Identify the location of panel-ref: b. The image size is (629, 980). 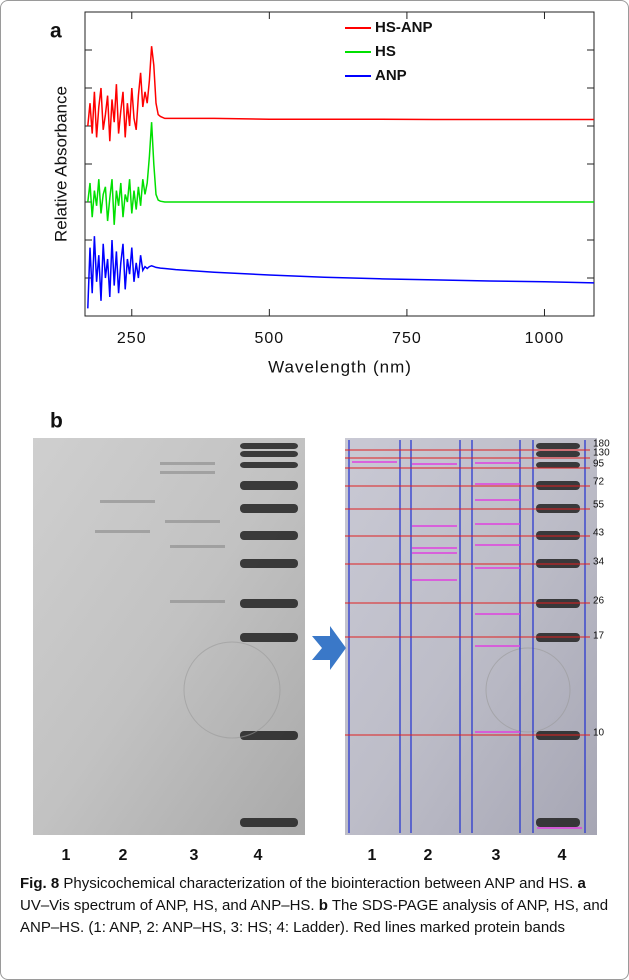
(323, 905).